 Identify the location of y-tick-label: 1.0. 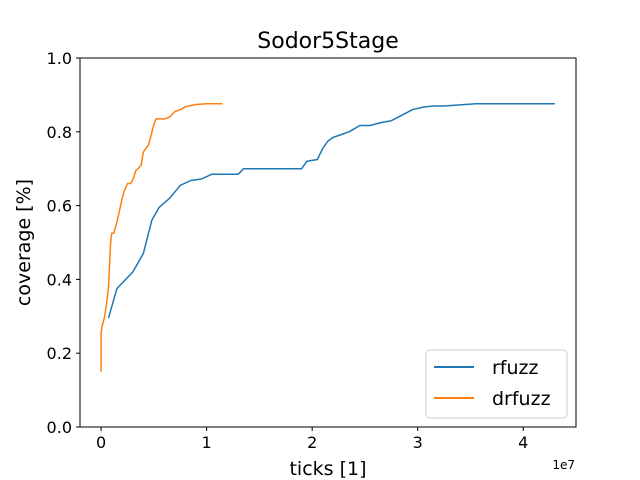
(59, 58).